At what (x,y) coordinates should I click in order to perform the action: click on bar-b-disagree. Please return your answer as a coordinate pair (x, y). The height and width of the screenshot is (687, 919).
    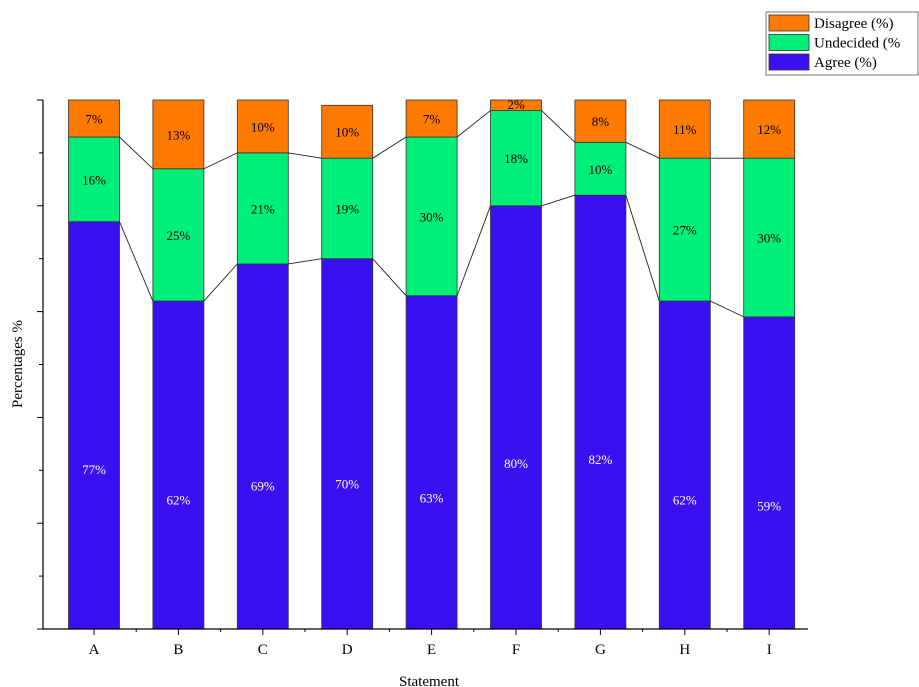
    Looking at the image, I should click on (178, 134).